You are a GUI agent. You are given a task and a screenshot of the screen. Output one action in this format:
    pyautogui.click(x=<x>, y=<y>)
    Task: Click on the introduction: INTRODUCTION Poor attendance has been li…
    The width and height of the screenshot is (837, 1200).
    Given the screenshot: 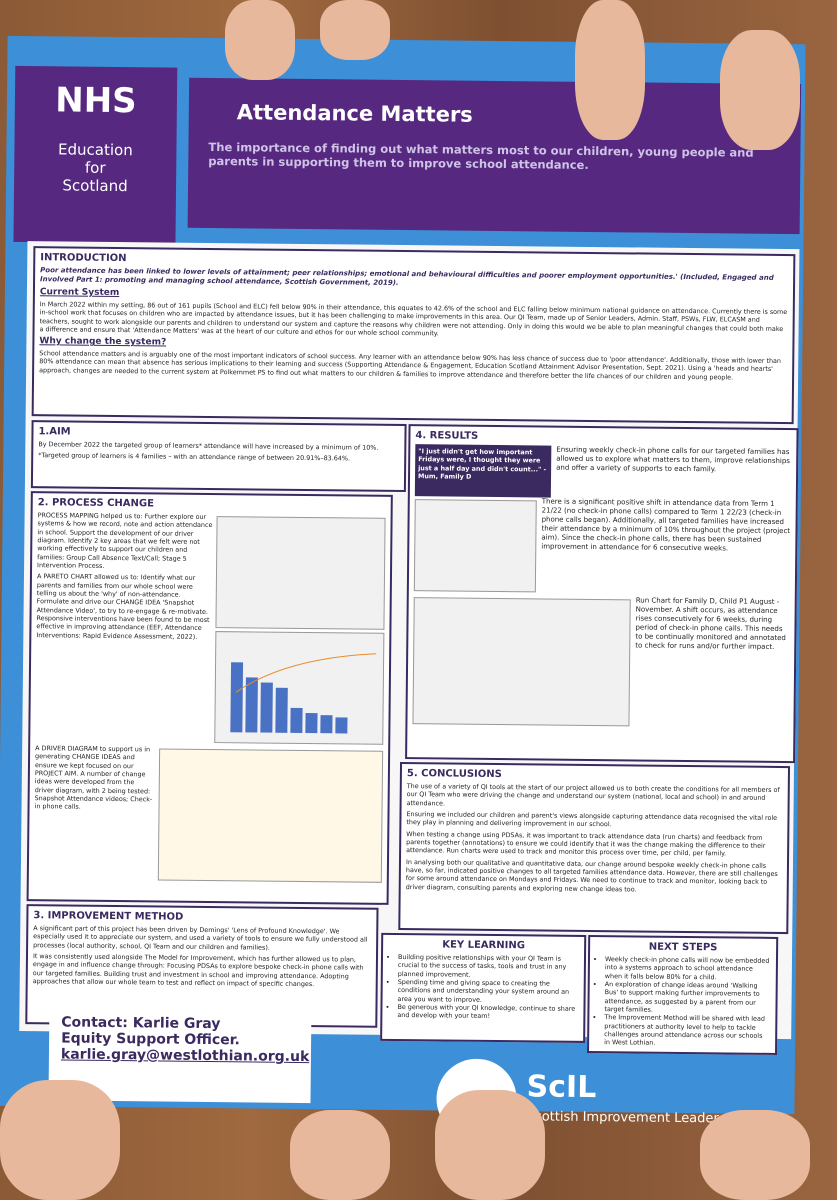 What is the action you would take?
    pyautogui.click(x=413, y=335)
    